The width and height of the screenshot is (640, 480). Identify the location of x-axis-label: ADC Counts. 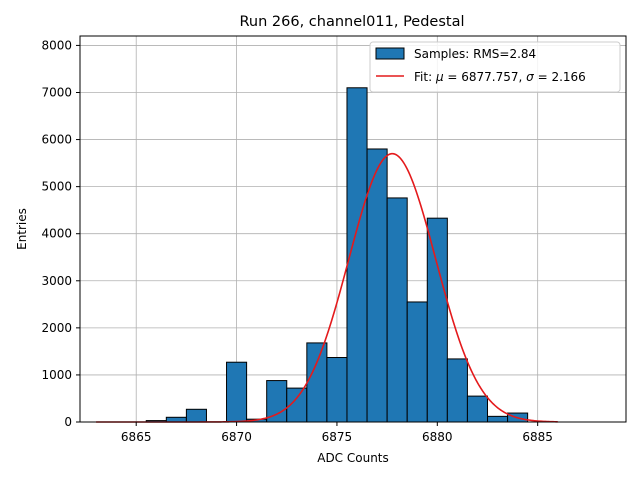
(353, 458).